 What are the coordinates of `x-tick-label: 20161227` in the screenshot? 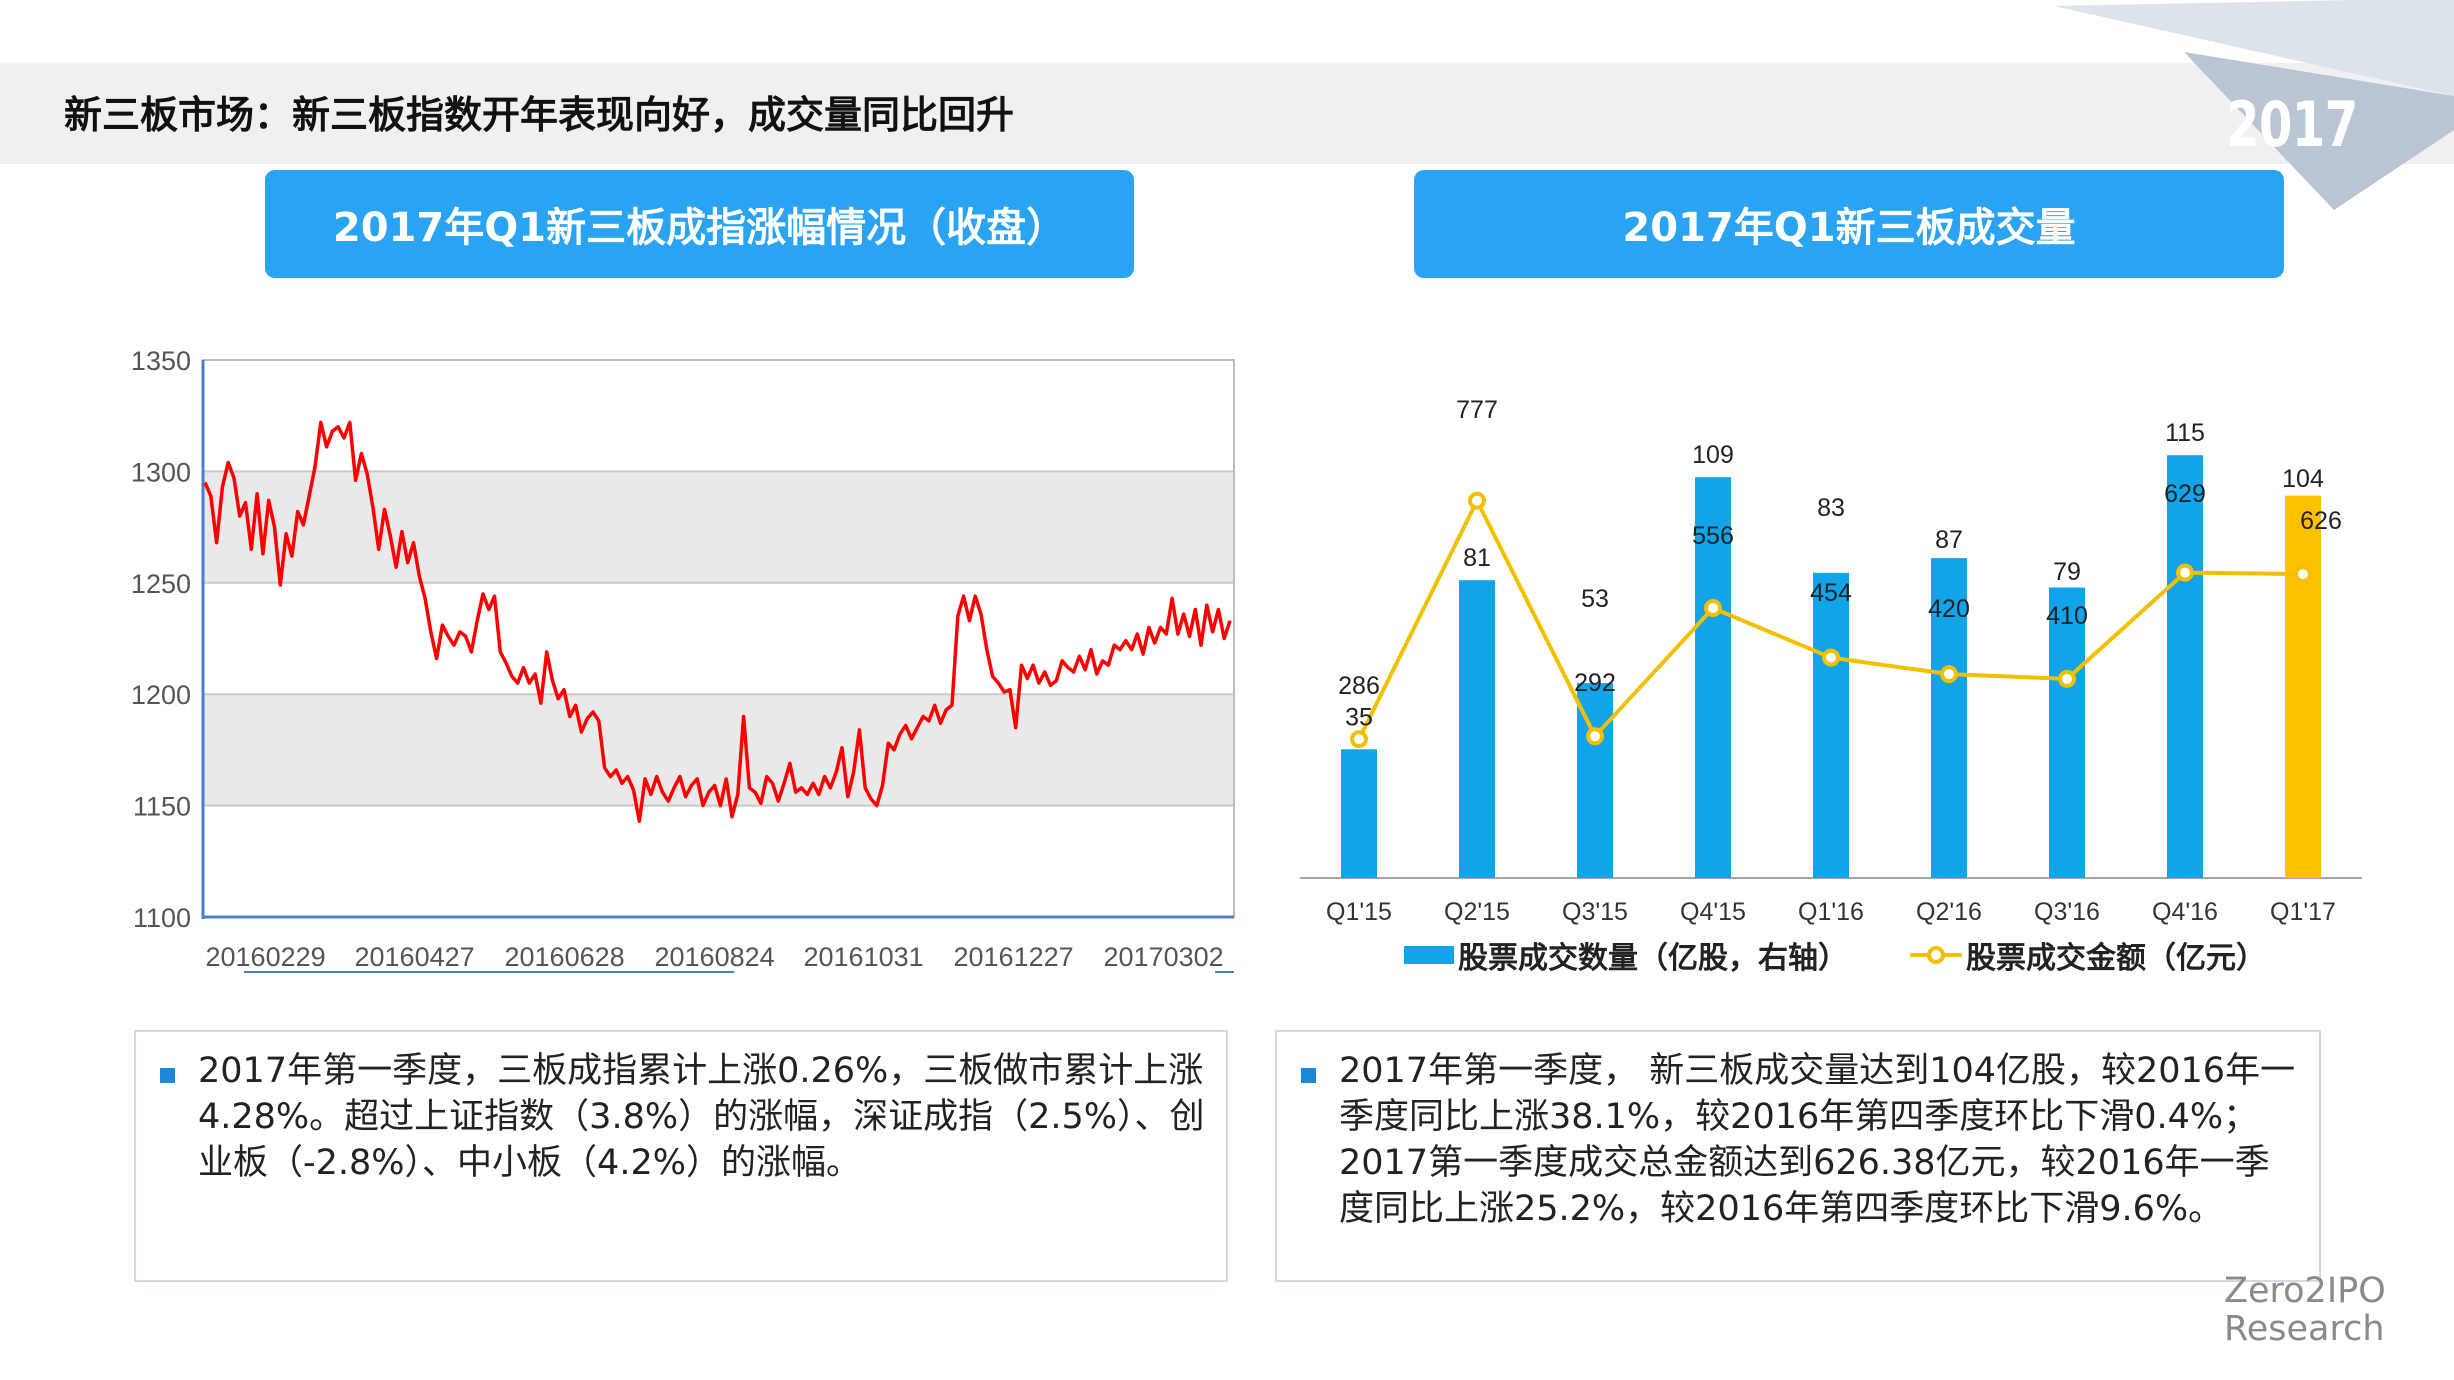 It's located at (1014, 957).